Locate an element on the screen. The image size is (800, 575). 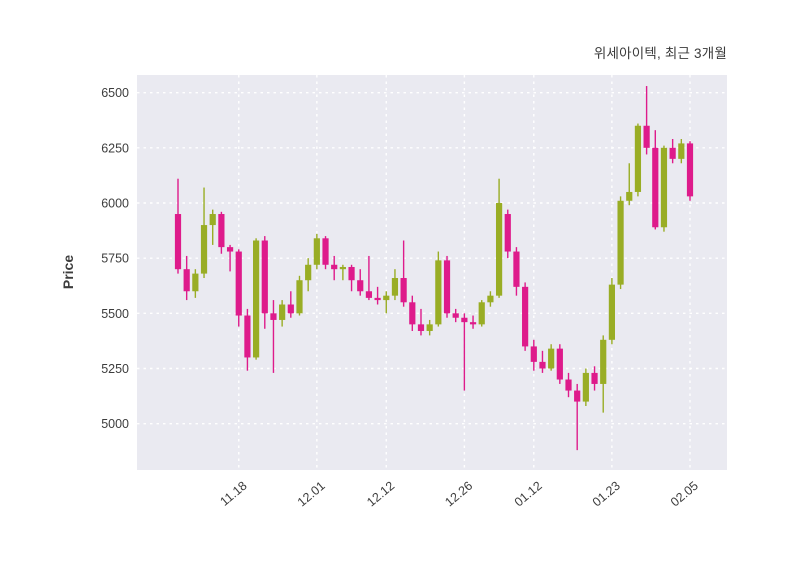
x-tick-label: 12.01 is located at coordinates (311, 494).